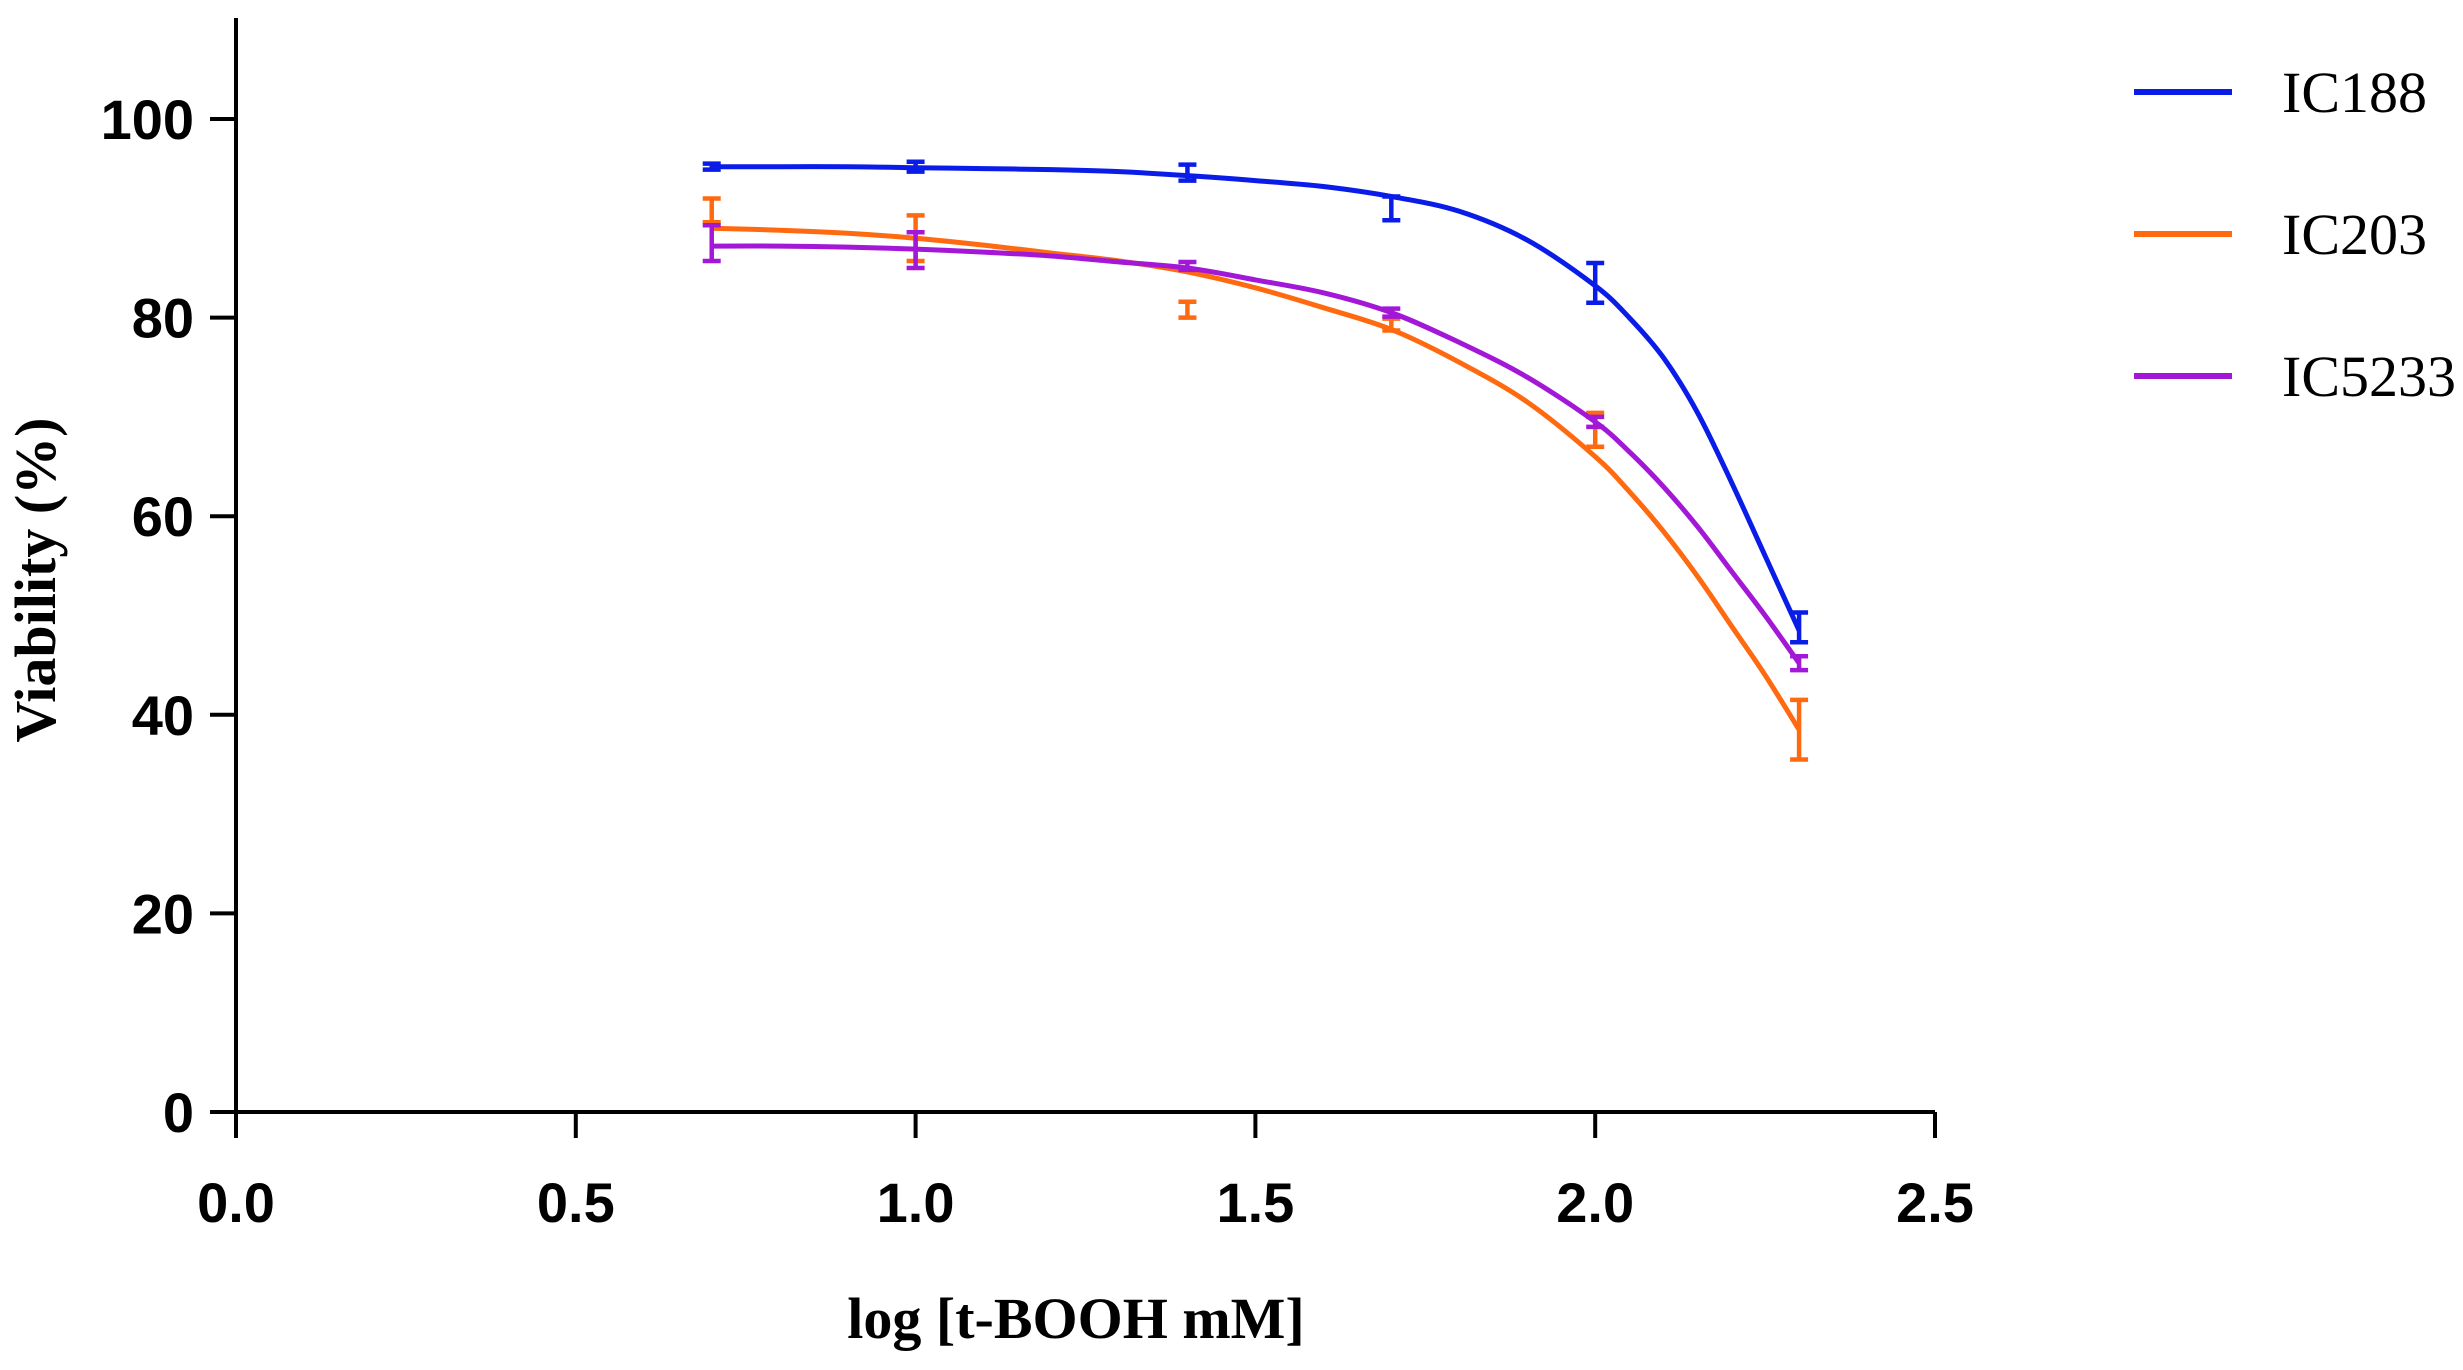 This screenshot has width=2463, height=1370. What do you see at coordinates (1595, 1202) in the screenshot?
I see `x-tick-label: 2.0` at bounding box center [1595, 1202].